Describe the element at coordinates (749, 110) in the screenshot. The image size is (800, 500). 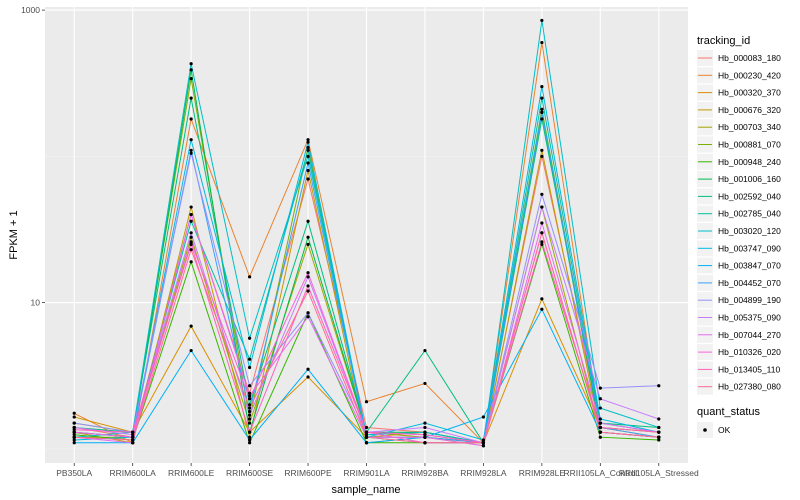
I see `legend-label: Hb_000676_320` at that location.